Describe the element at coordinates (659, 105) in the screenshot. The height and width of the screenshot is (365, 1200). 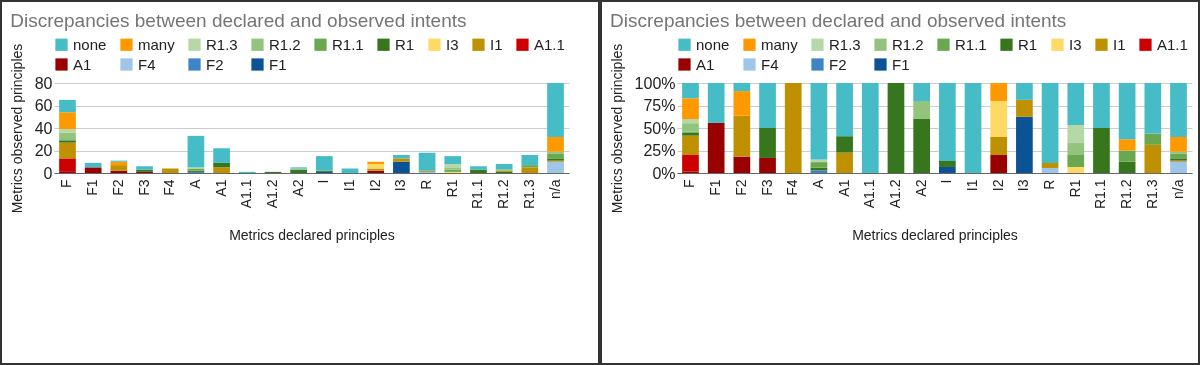
I see `y-tick-label: 75%` at that location.